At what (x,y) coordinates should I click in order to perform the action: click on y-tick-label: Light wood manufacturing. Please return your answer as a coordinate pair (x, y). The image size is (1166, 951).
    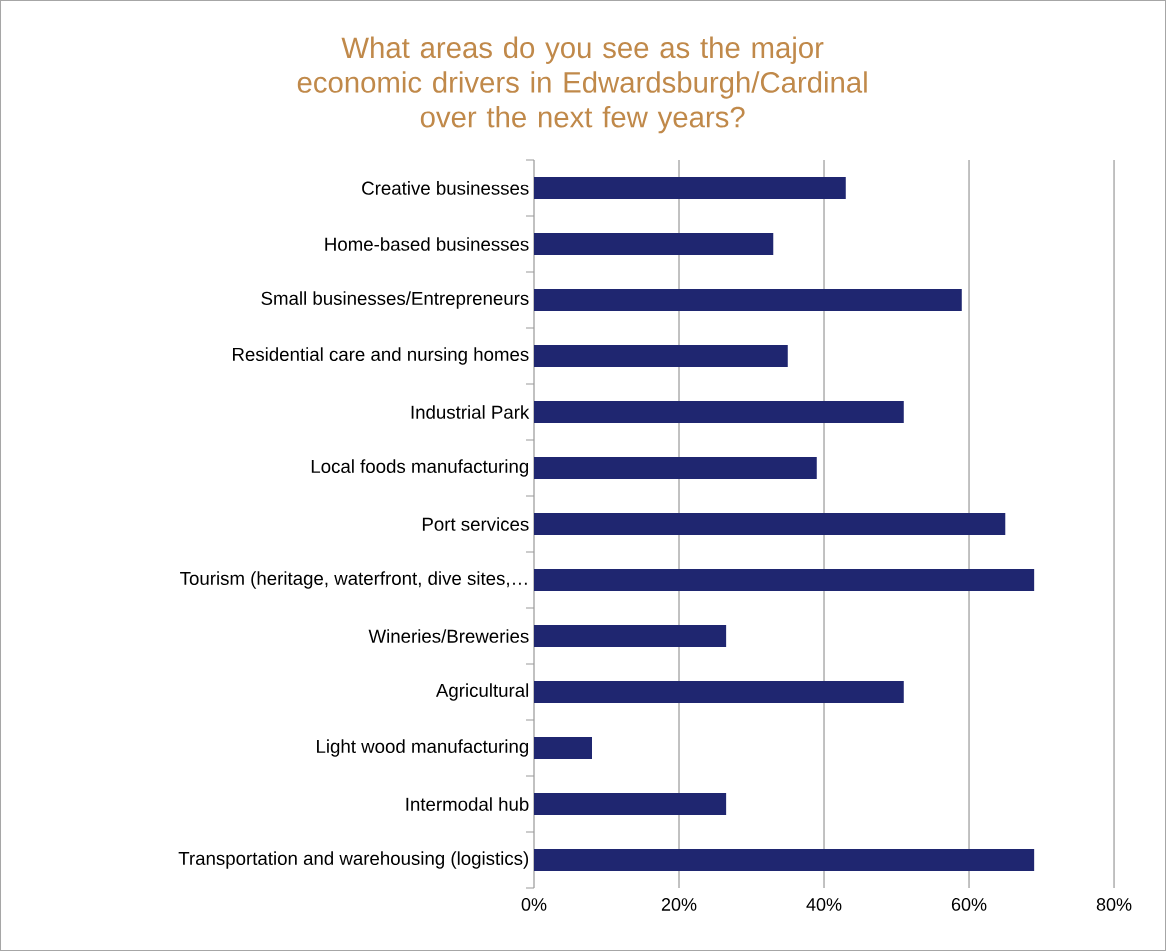
    Looking at the image, I should click on (423, 748).